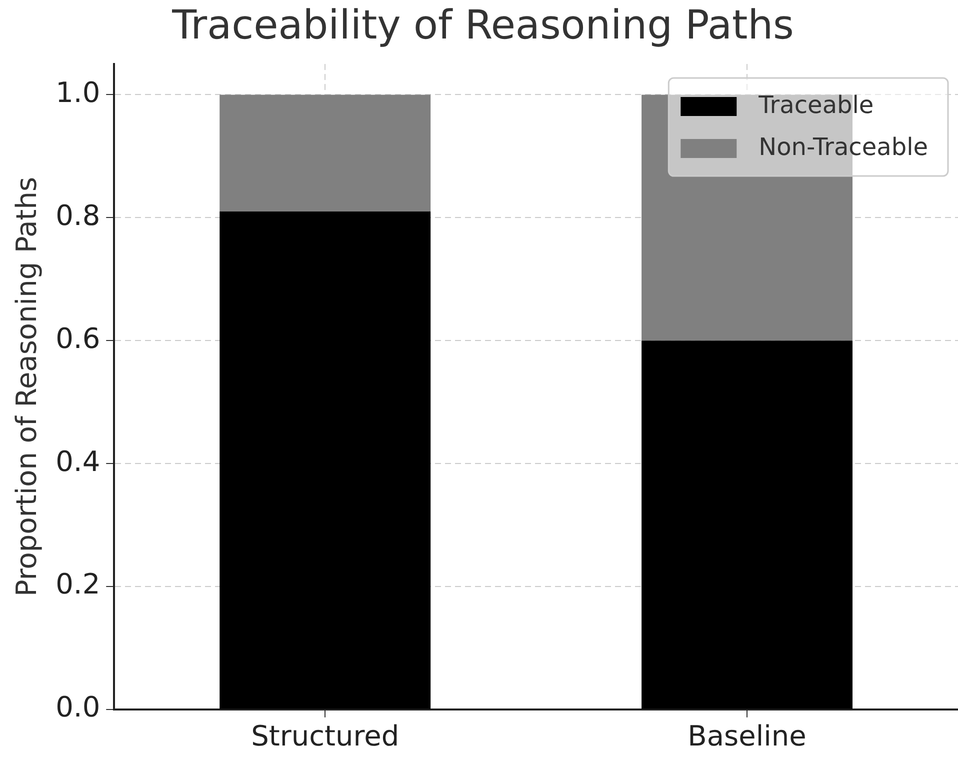 The height and width of the screenshot is (763, 958). Describe the element at coordinates (482, 25) in the screenshot. I see `chart-title: Traceability of Reasoning Paths` at that location.